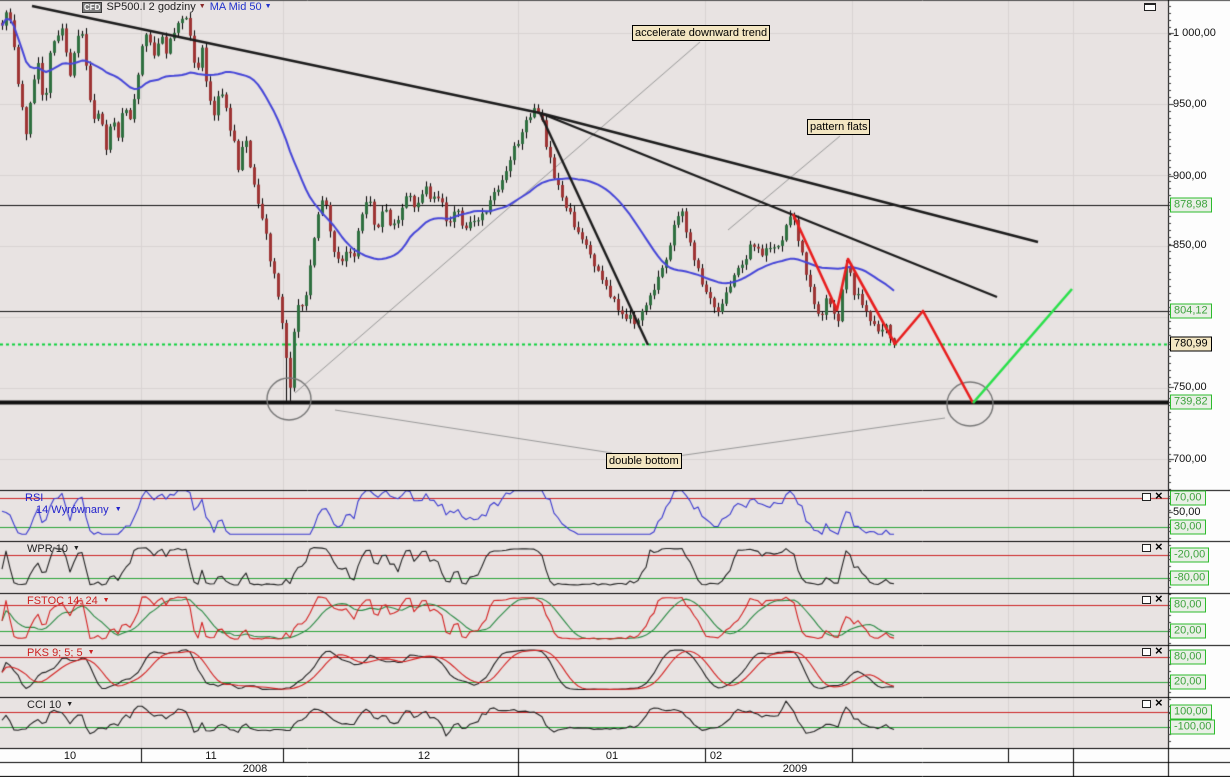  Describe the element at coordinates (424, 756) in the screenshot. I see `month-label-12: 12` at that location.